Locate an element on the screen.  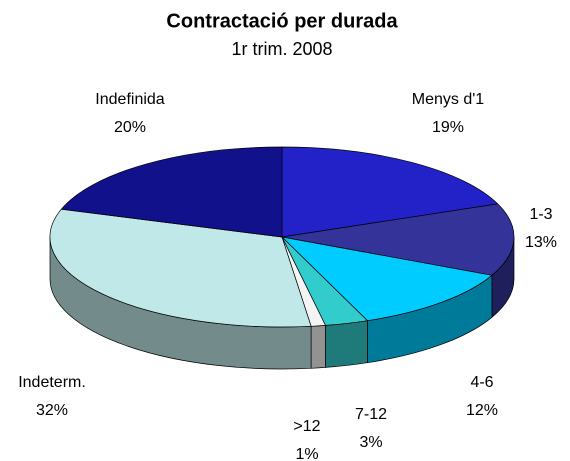
value-label: 3% is located at coordinates (370, 442).